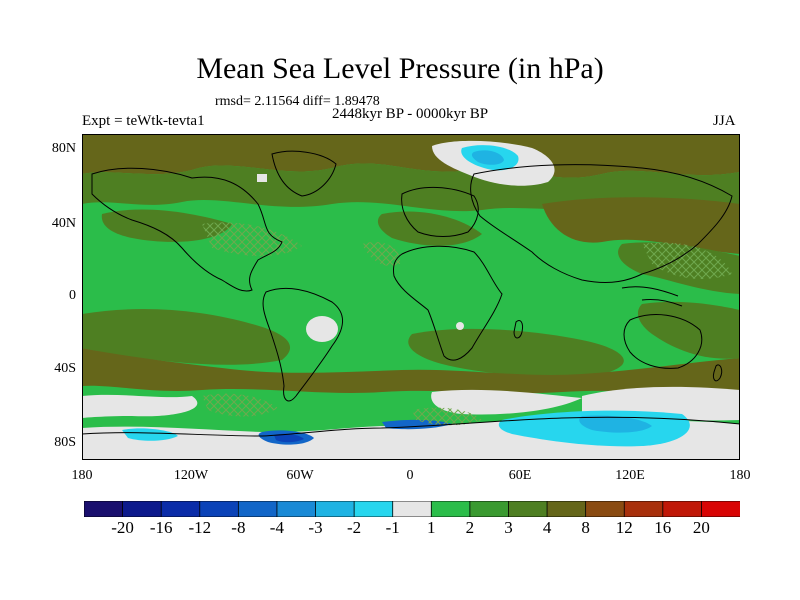  I want to click on field-atlantic-dg, so click(429, 228).